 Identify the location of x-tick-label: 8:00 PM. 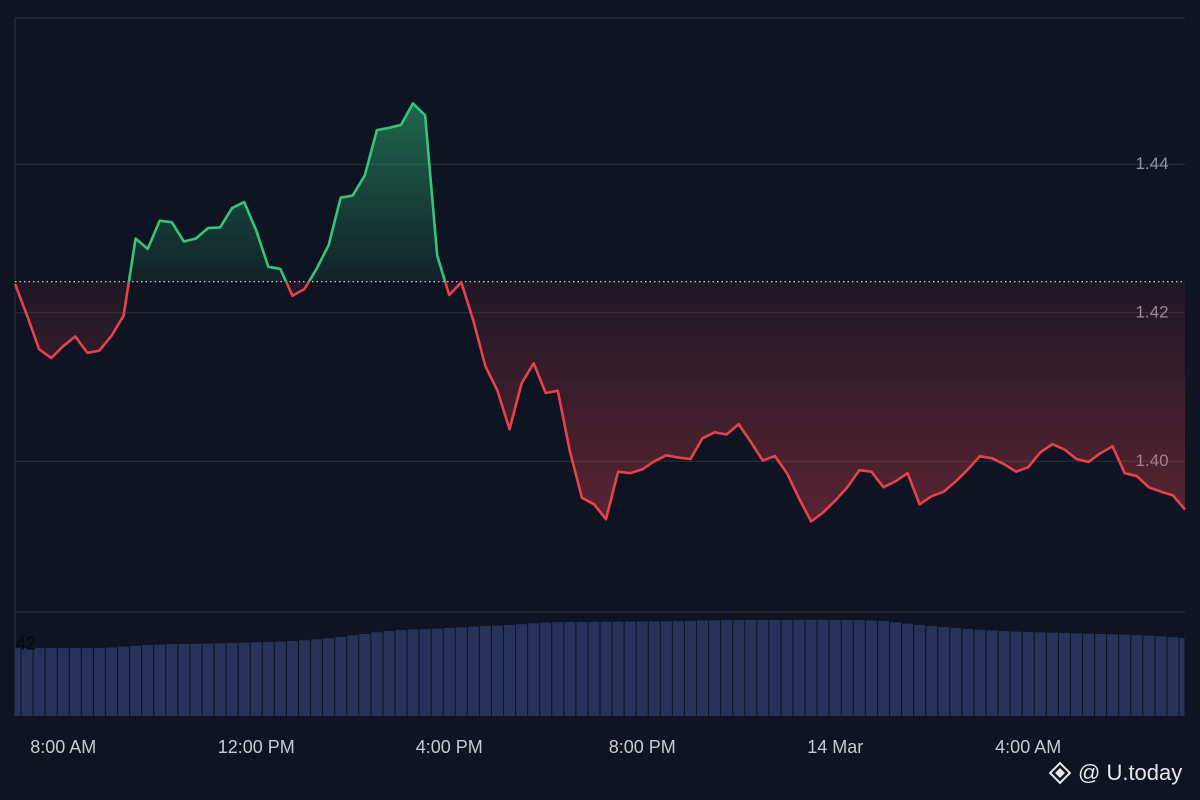
(642, 747).